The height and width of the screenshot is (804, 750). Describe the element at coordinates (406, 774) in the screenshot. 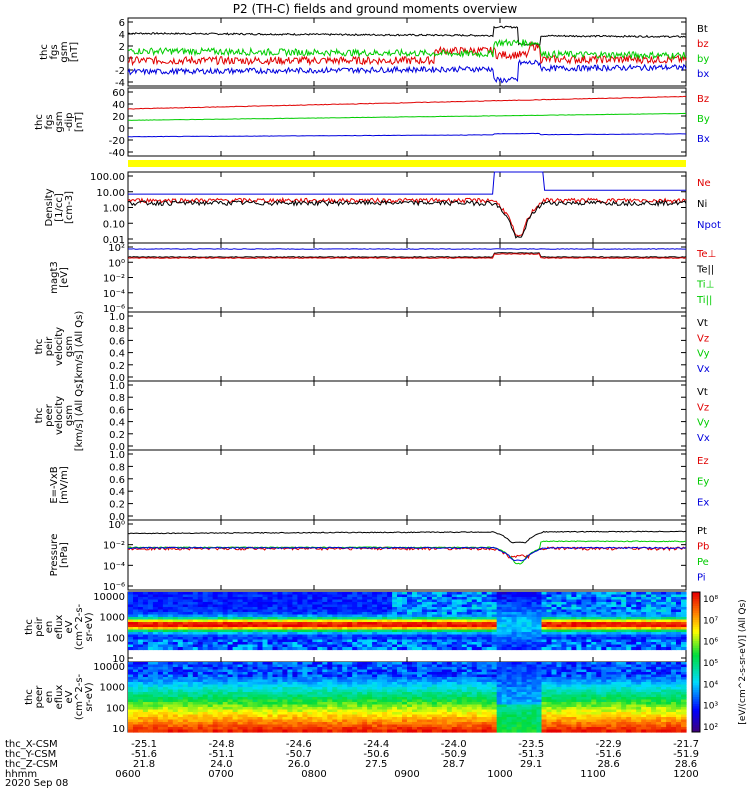

I see `x-axis-value: 0900` at that location.